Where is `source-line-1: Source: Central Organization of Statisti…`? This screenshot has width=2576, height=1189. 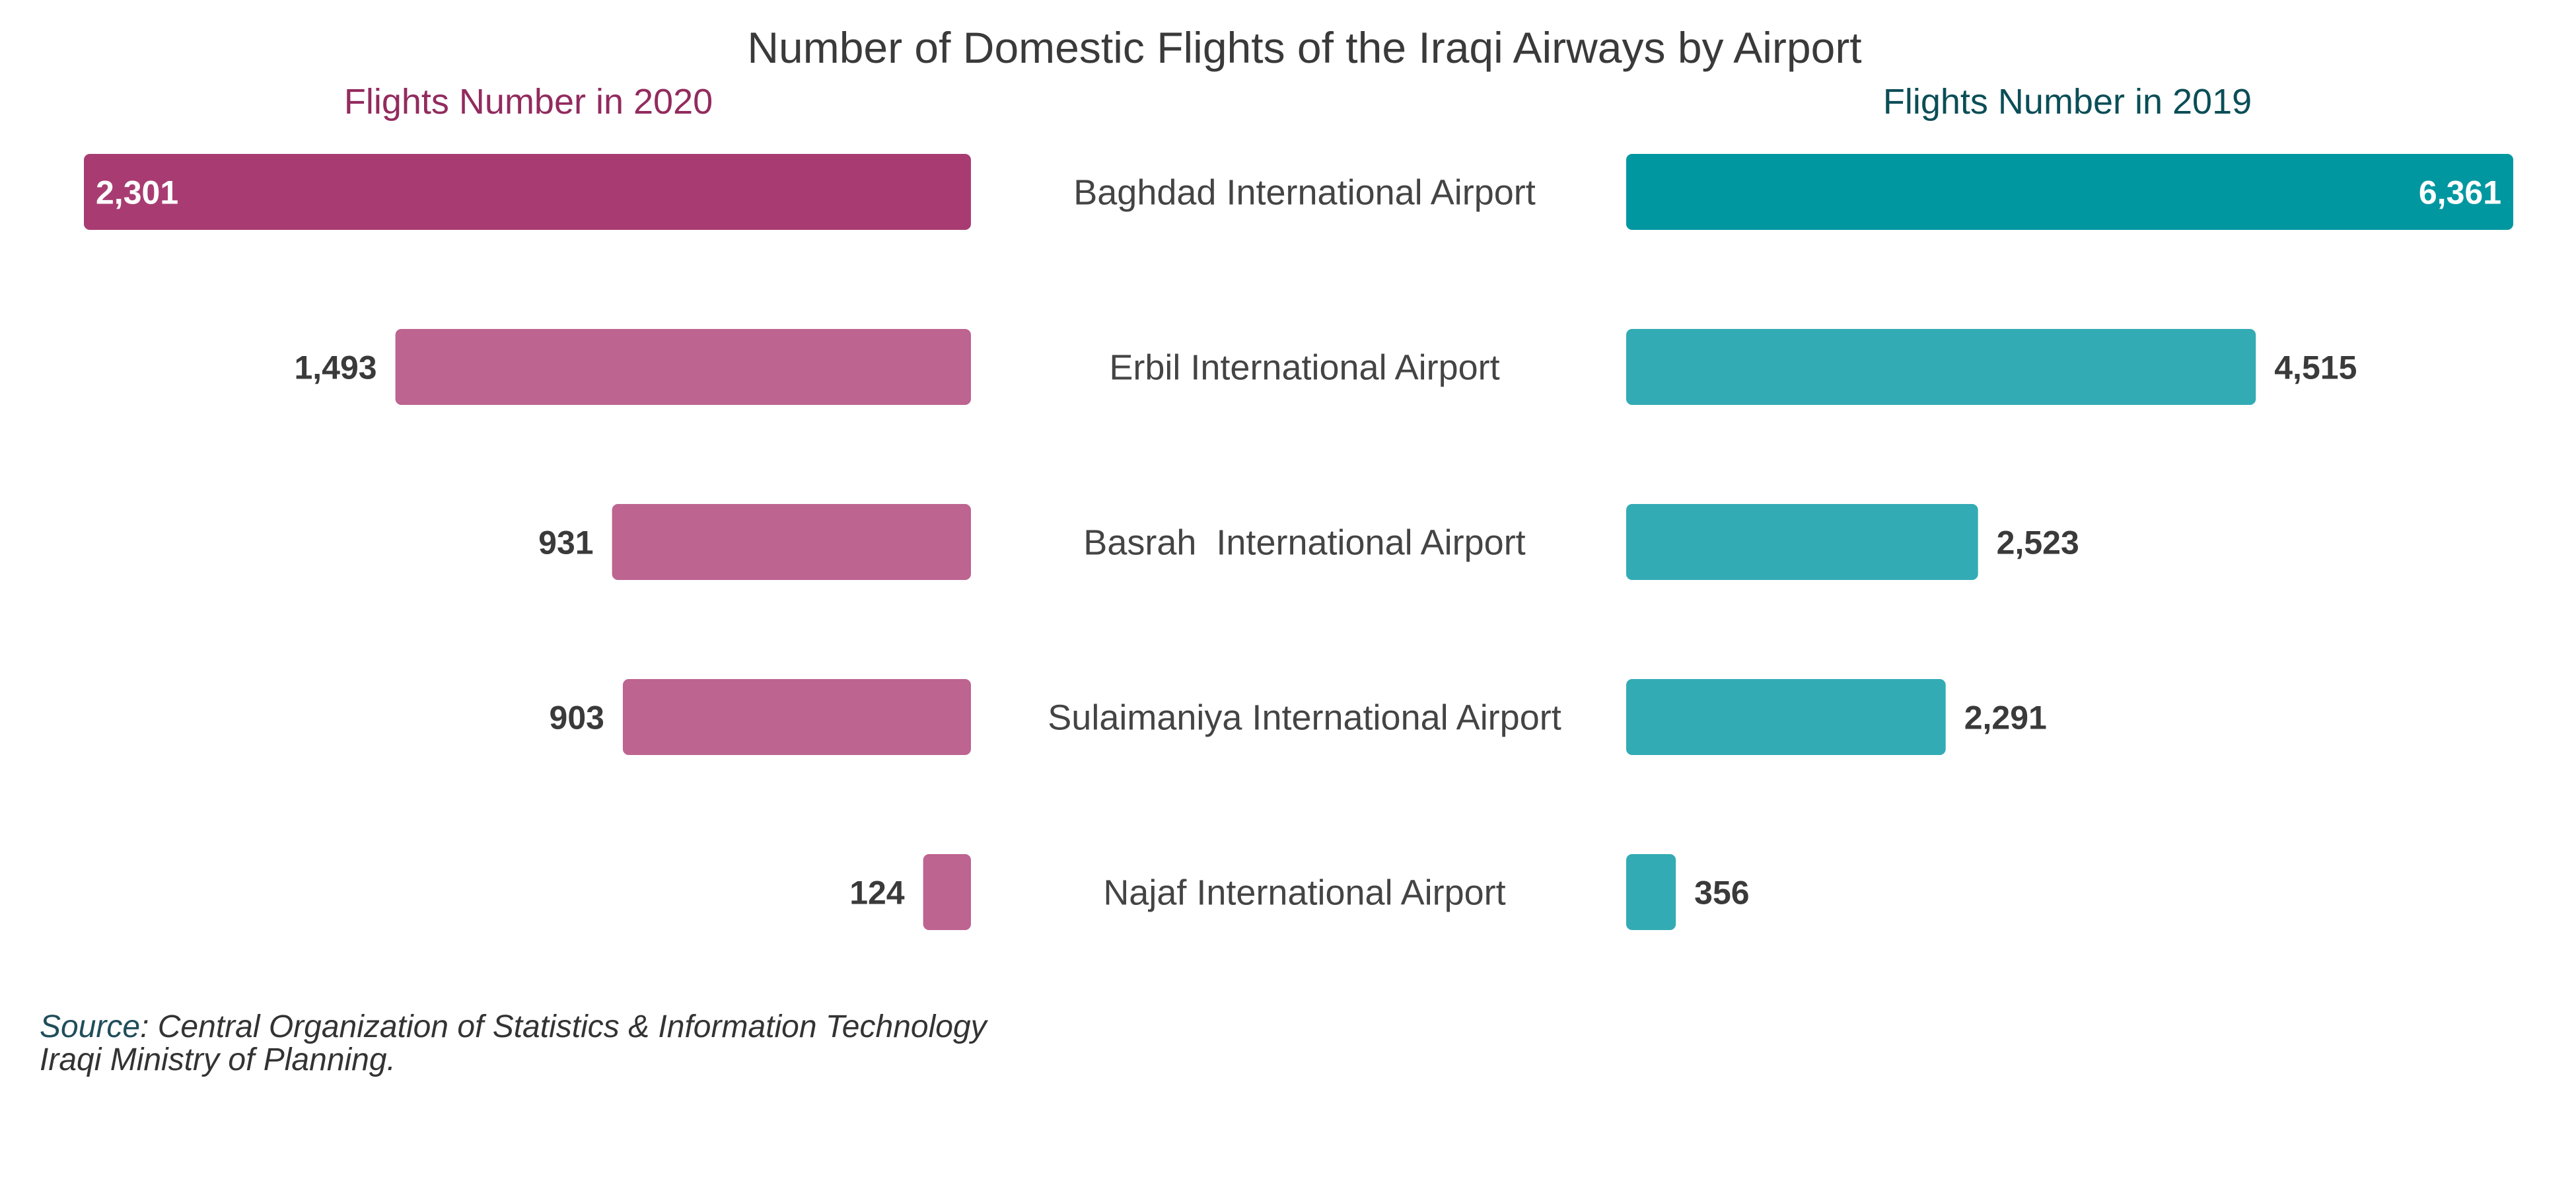
source-line-1: Source: Central Organization of Statisti… is located at coordinates (513, 1027).